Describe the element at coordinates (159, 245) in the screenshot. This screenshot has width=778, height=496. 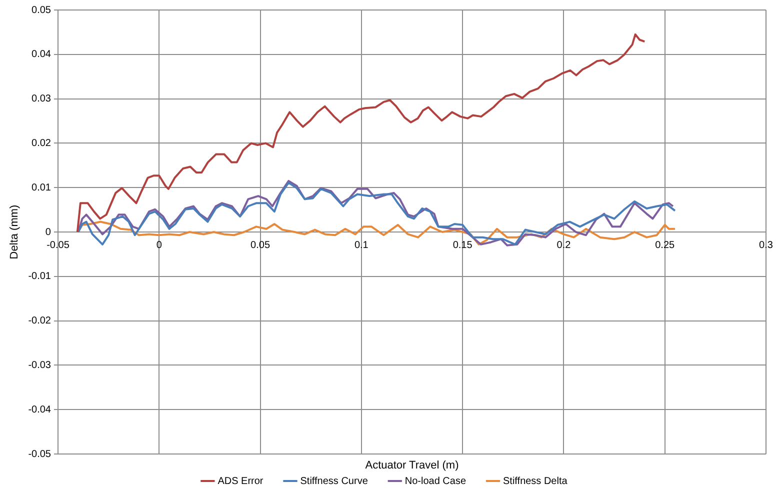
I see `x-tick-label: 0` at that location.